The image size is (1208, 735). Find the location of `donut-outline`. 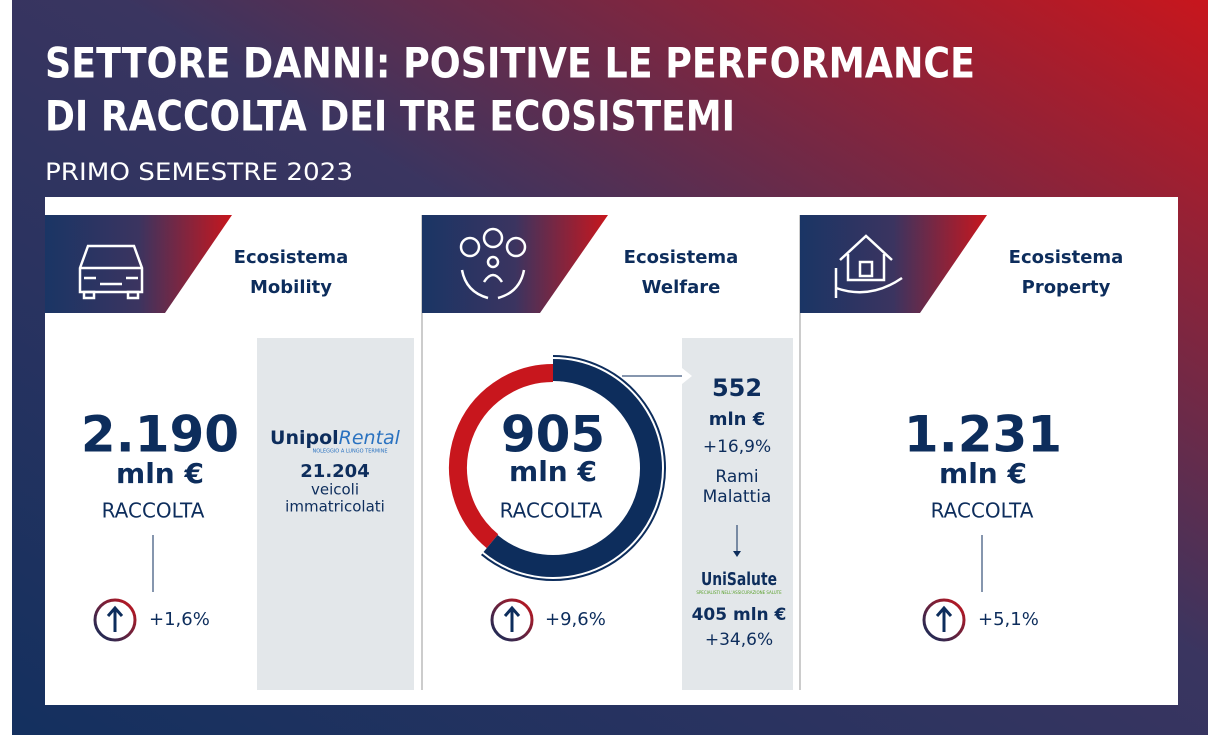

donut-outline is located at coordinates (573, 468).